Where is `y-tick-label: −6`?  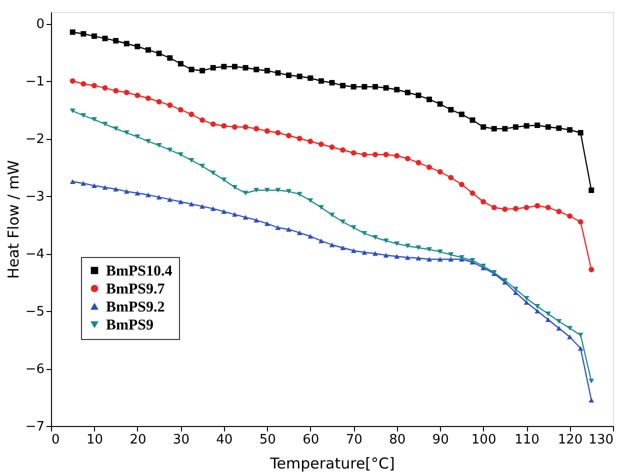
y-tick-label: −6 is located at coordinates (34, 369).